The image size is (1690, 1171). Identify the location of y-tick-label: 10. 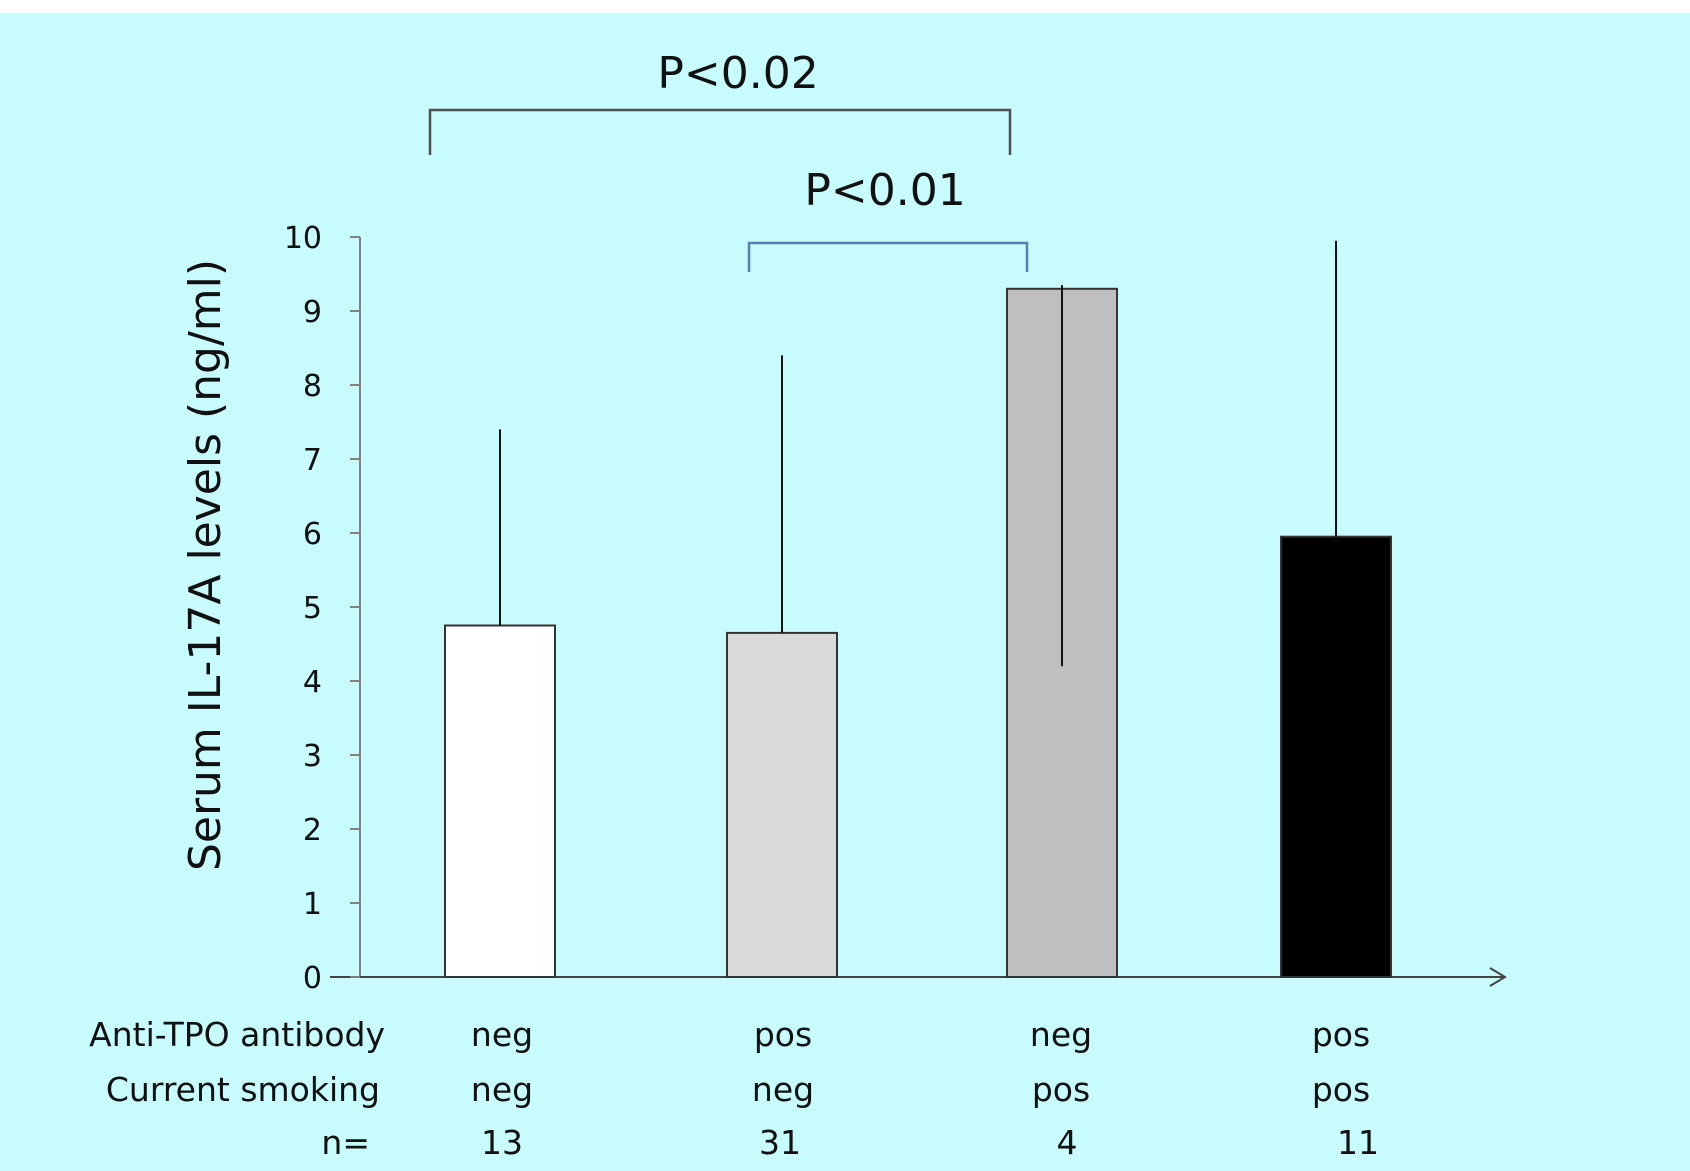
(303, 238).